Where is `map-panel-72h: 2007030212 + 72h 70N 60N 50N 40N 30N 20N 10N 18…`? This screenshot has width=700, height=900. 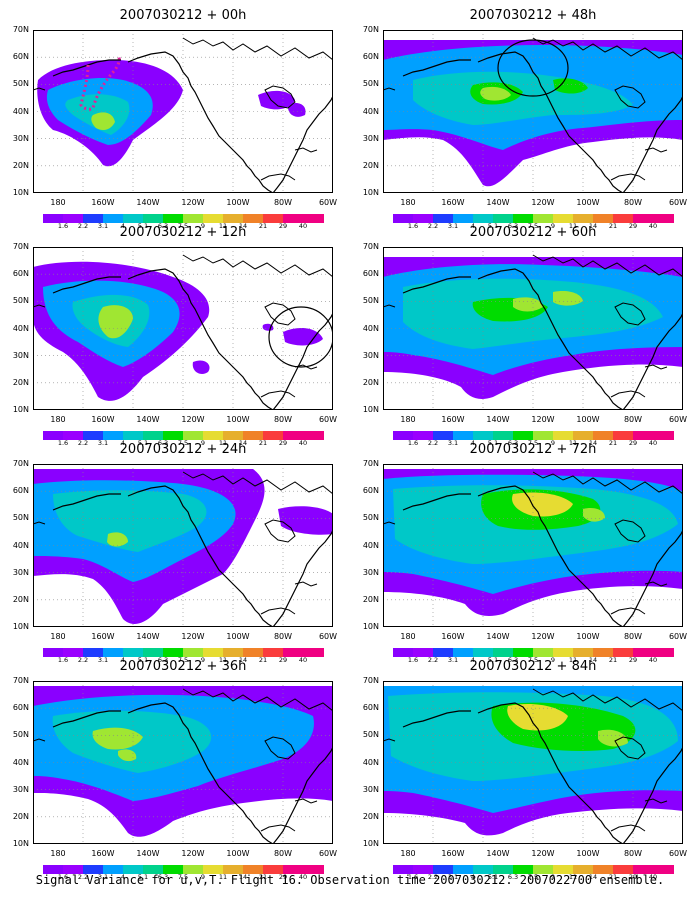
map-panel-72h: 2007030212 + 72h 70N 60N 50N 40N 30N 20N 10N 18… is located at coordinates (525, 554).